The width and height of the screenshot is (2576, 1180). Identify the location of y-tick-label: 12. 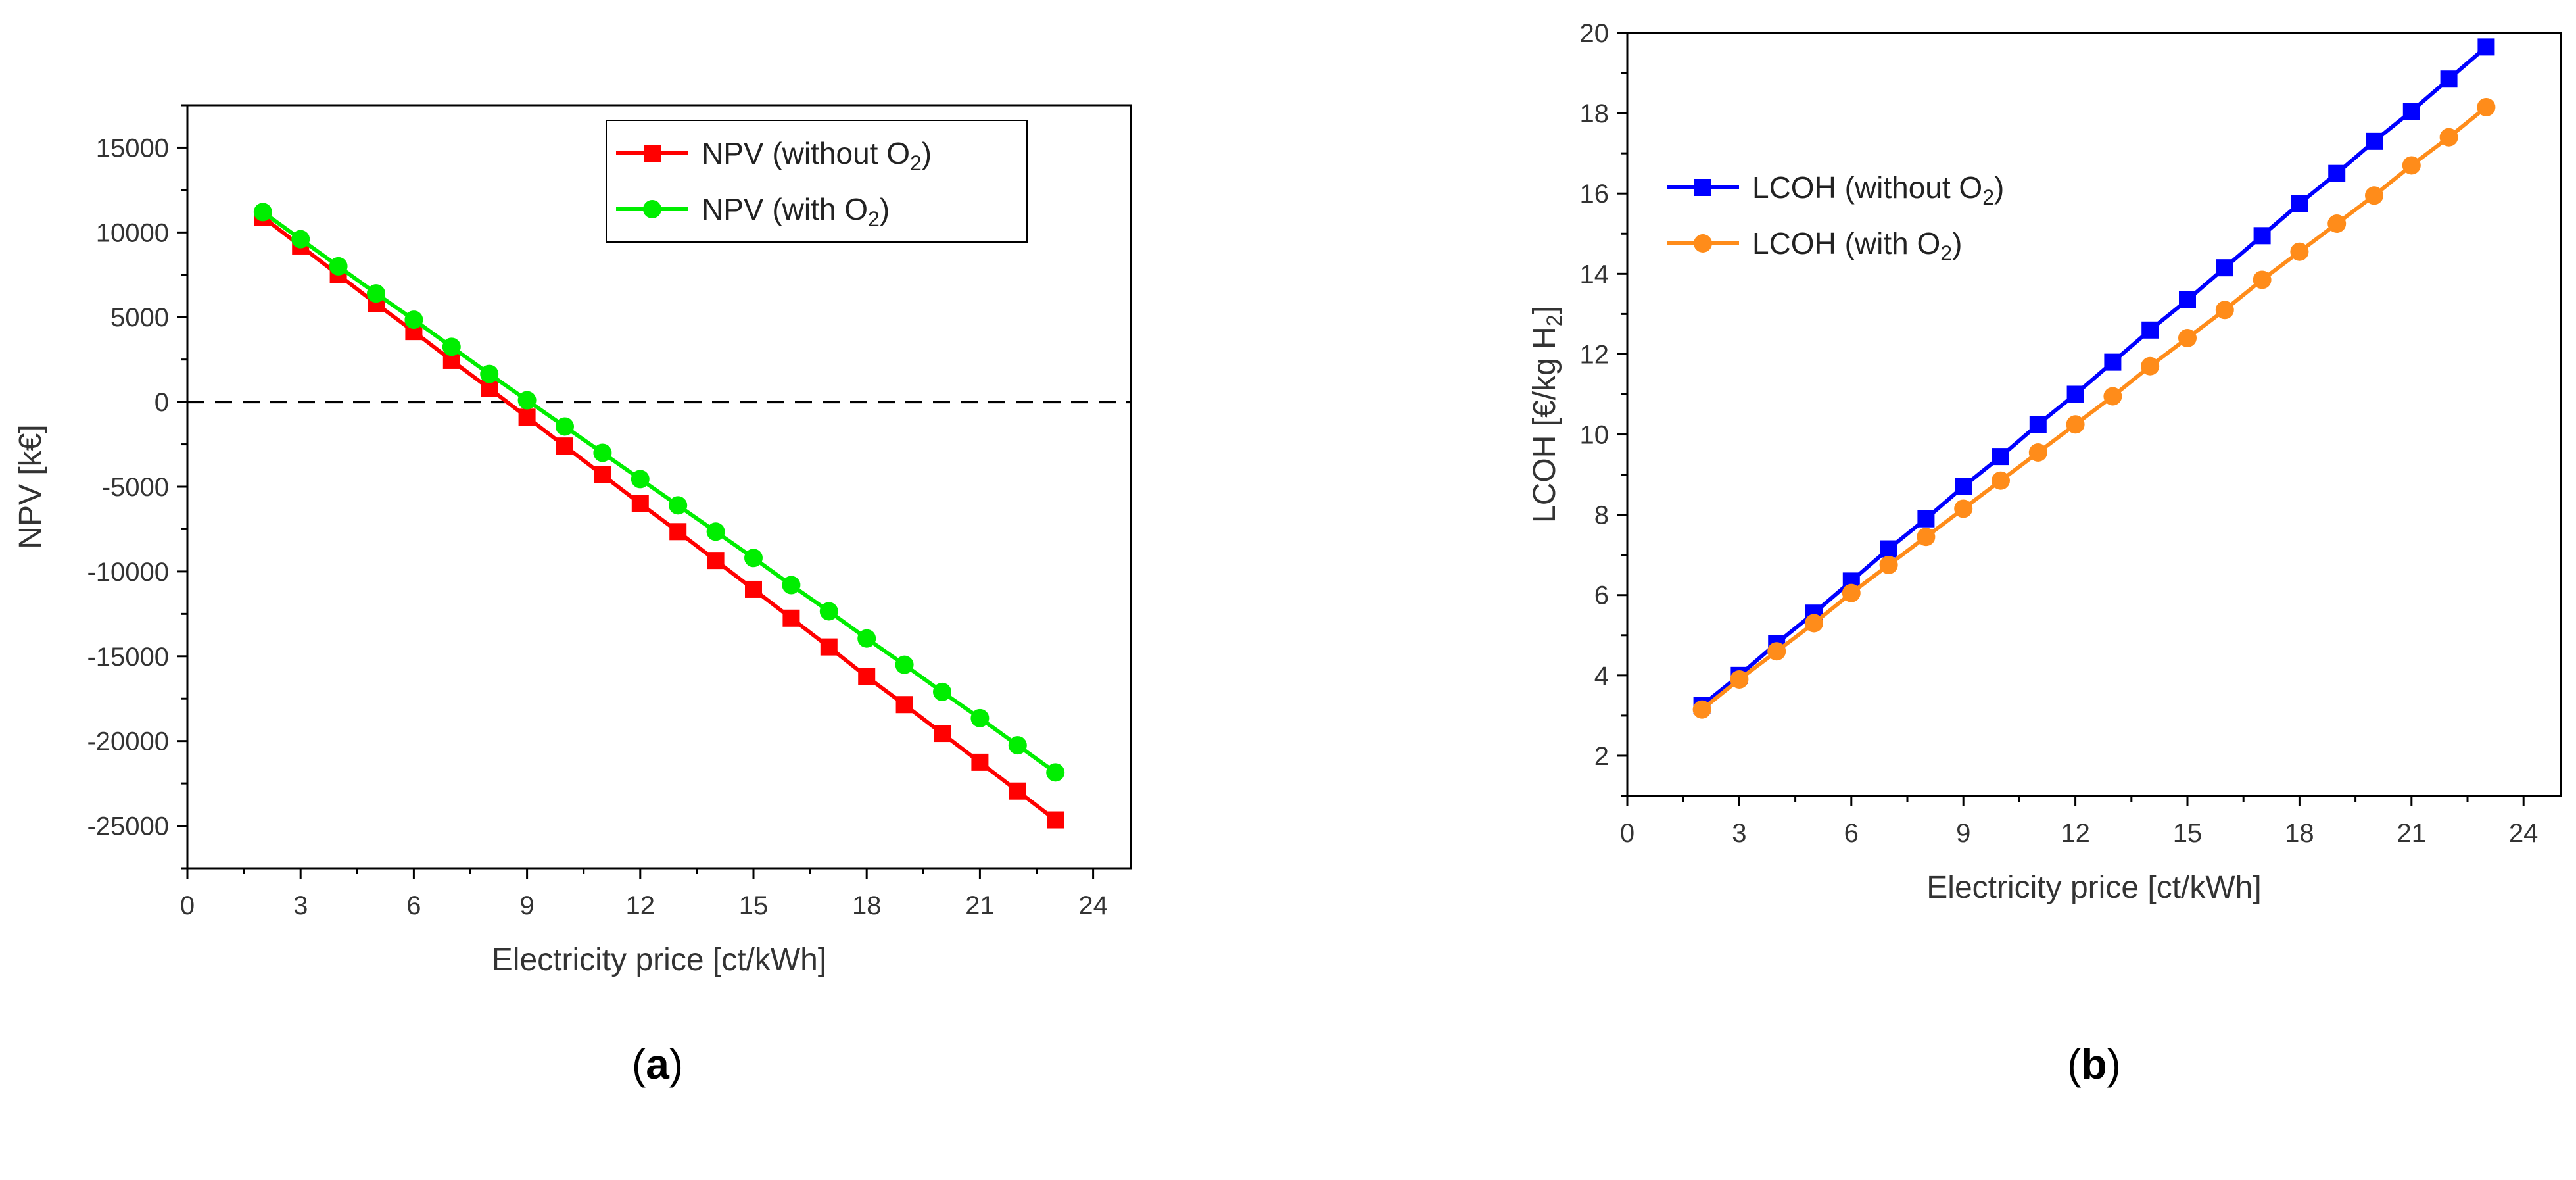
(1595, 354).